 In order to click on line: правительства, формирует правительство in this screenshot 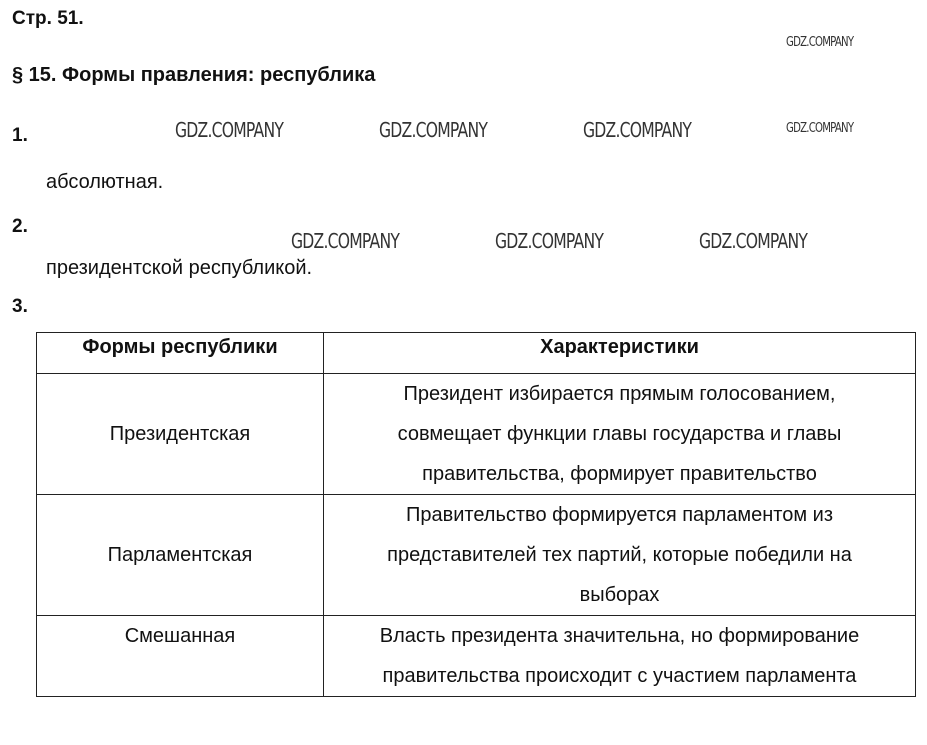, I will do `click(619, 474)`.